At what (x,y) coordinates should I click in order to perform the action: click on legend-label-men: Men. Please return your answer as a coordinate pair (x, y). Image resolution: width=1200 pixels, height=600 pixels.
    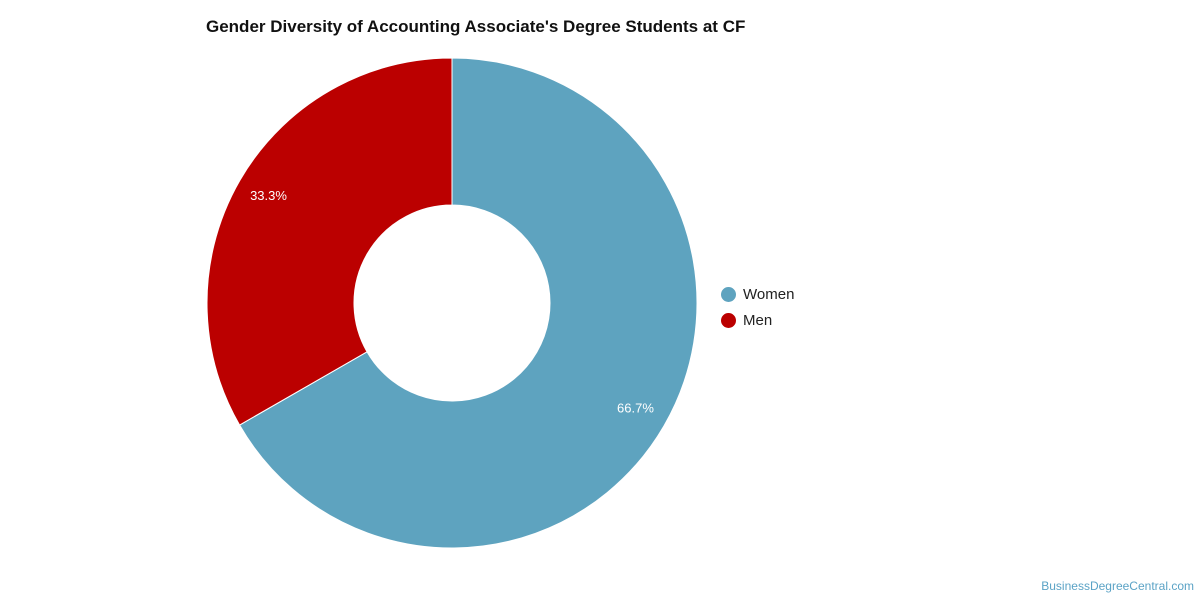
    Looking at the image, I should click on (758, 320).